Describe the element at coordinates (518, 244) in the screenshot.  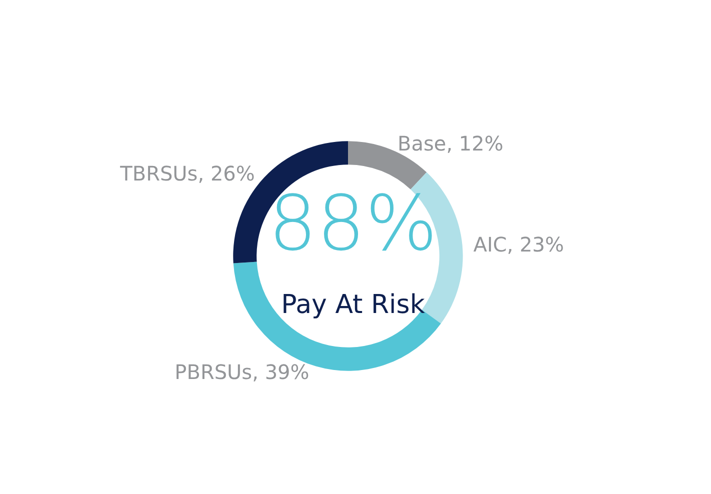
I see `slice-label: AIC, 23%` at that location.